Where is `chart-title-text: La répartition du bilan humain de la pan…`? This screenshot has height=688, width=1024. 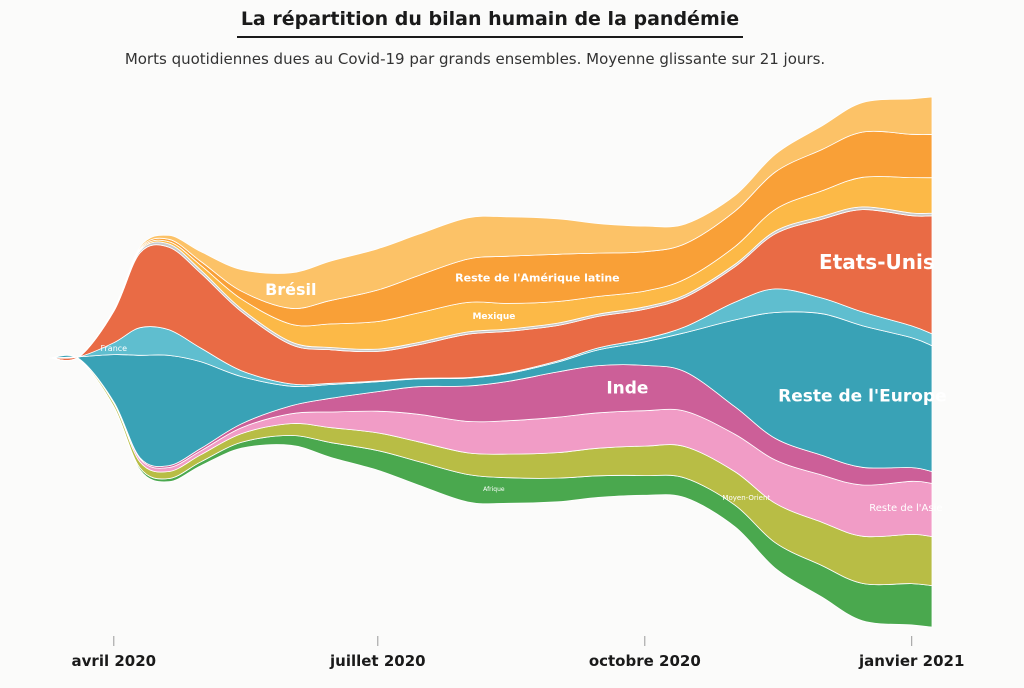
chart-title-text: La répartition du bilan humain de la pan… is located at coordinates (490, 23).